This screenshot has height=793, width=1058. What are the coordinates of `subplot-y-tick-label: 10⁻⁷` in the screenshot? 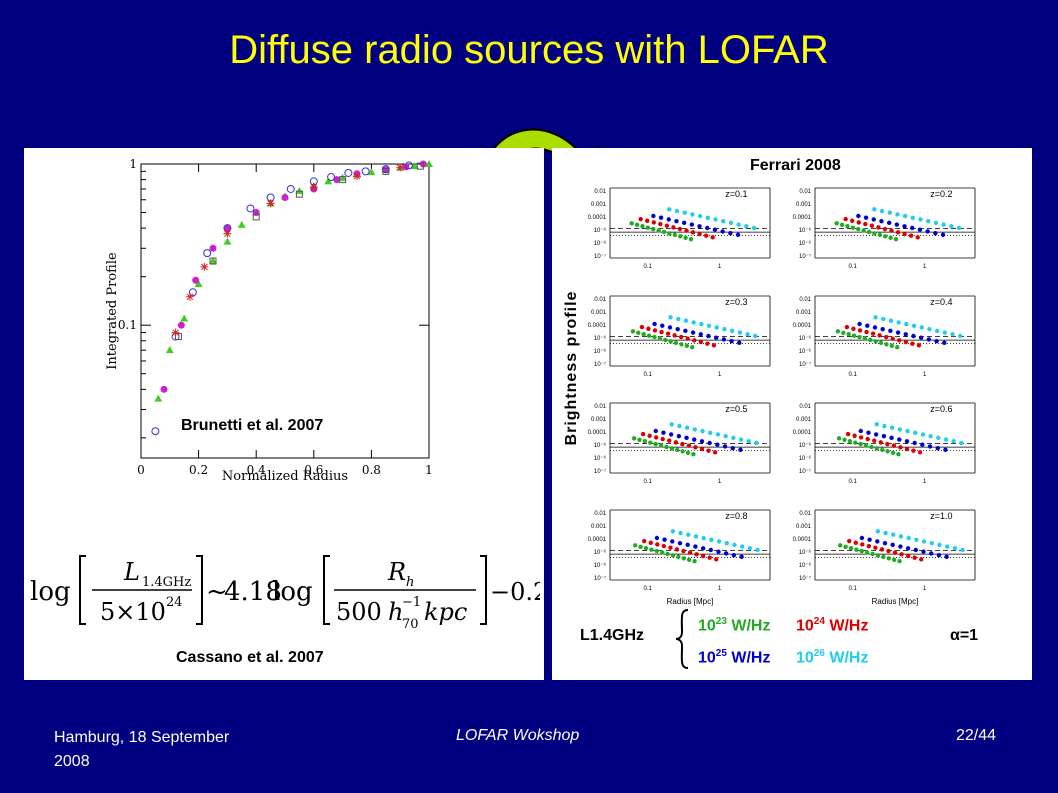 It's located at (600, 364).